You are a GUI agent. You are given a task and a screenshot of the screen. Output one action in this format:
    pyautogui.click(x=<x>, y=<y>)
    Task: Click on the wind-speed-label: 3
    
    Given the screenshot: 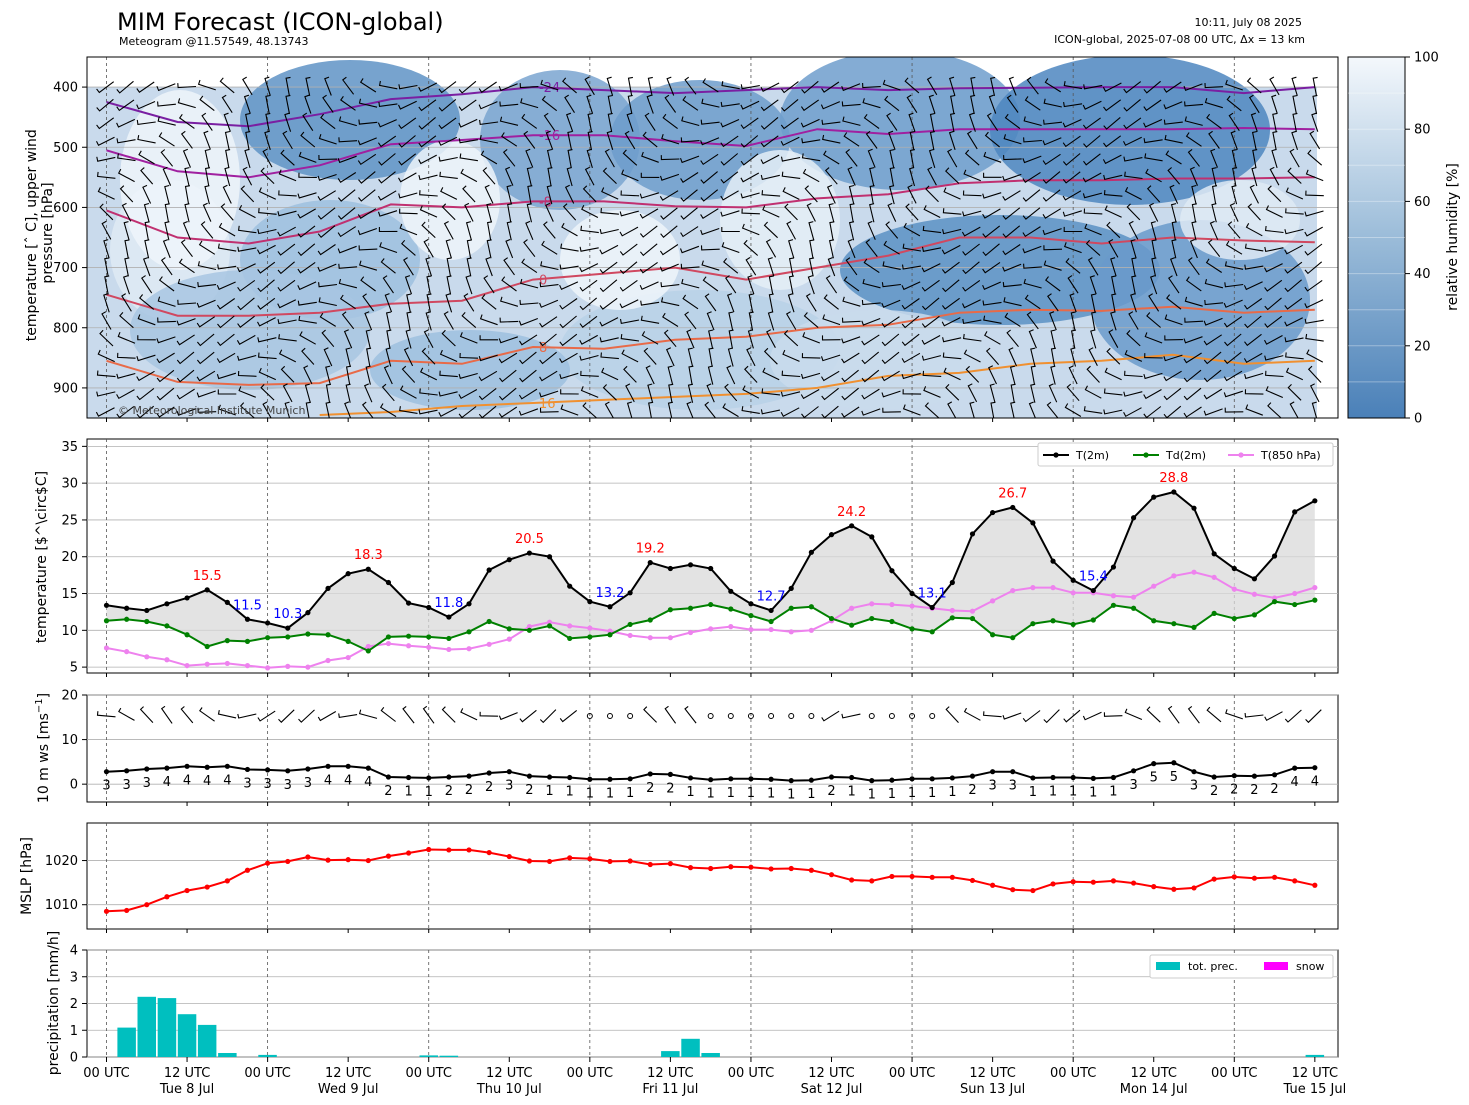 What is the action you would take?
    pyautogui.click(x=147, y=783)
    